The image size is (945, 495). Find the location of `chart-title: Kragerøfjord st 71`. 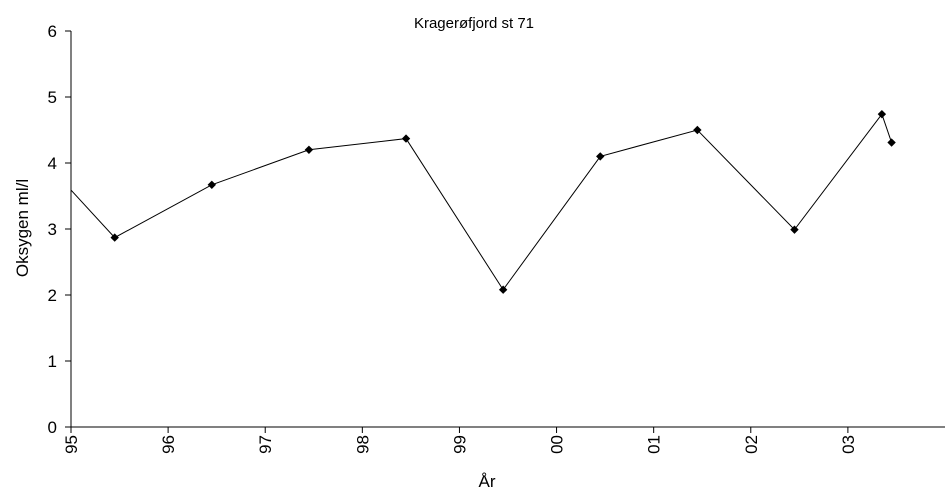

chart-title: Kragerøfjord st 71 is located at coordinates (474, 23).